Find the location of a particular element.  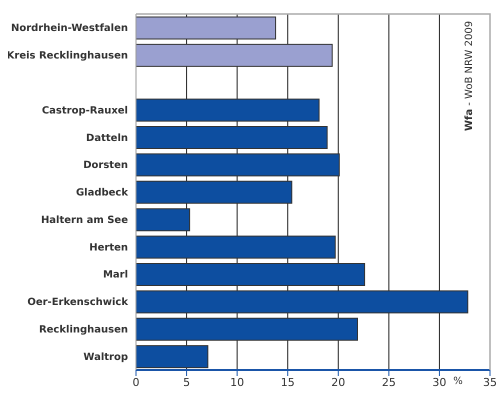

x-tick-label: 25 is located at coordinates (389, 382).